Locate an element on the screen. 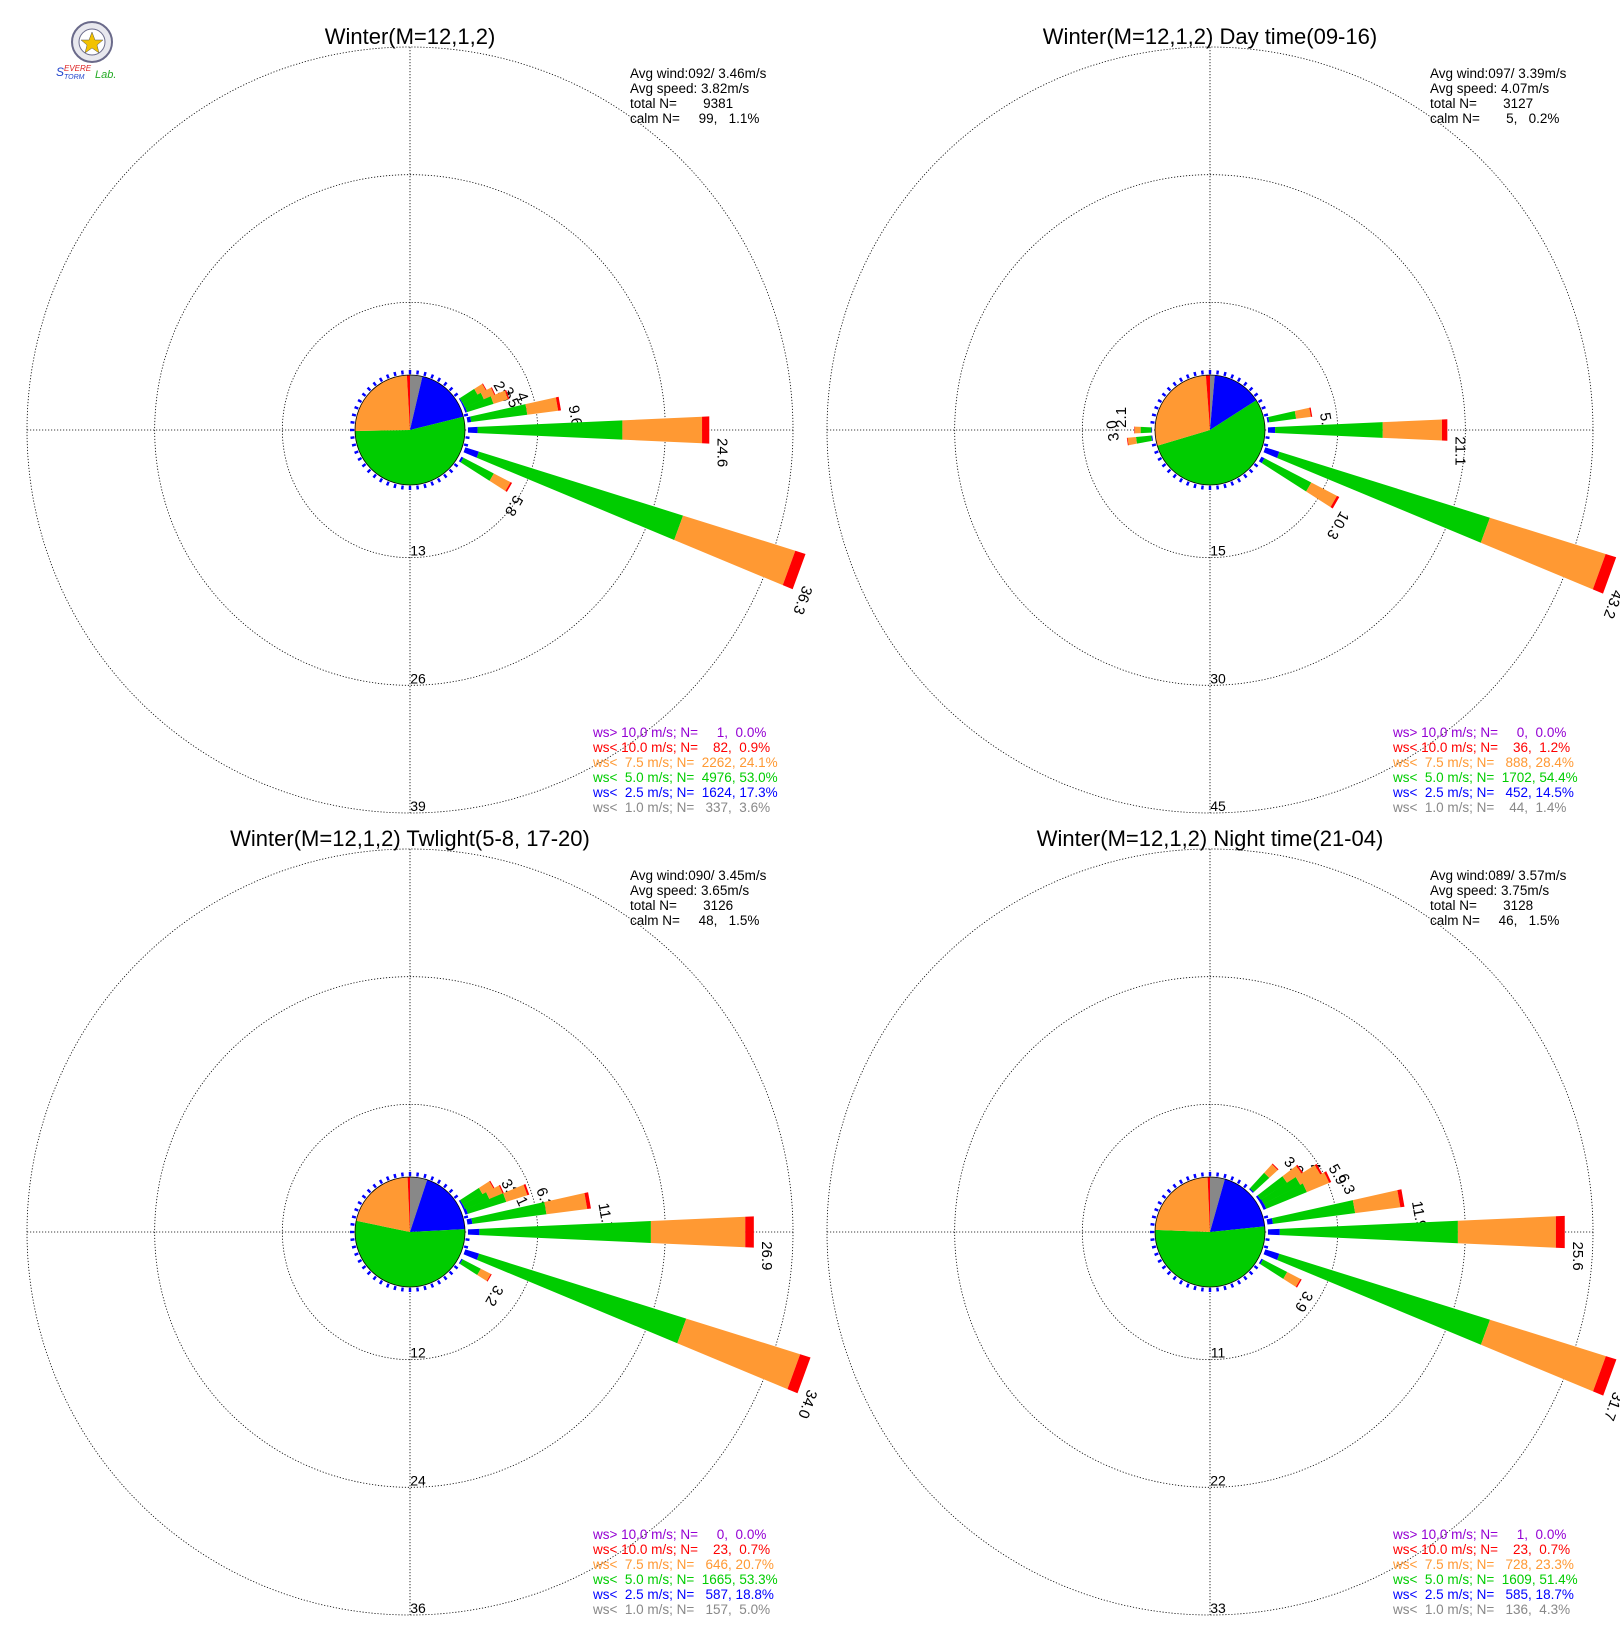 The width and height of the screenshot is (1620, 1640). legend-entry: ws< 2.5 m/s; N= 452, 14.5% is located at coordinates (1483, 792).